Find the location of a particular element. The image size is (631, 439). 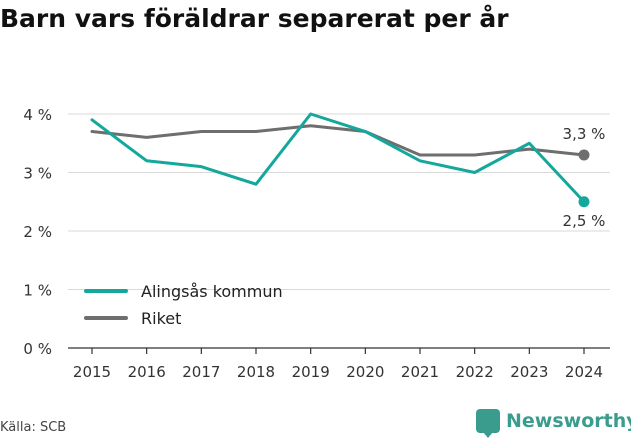

x-tick-label: 2015 is located at coordinates (92, 372).